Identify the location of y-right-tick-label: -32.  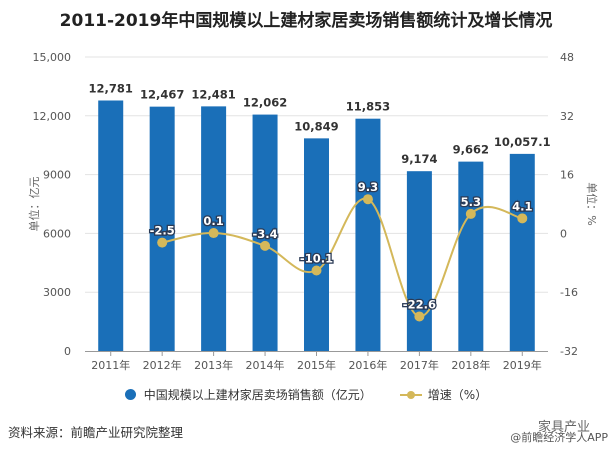
(569, 351).